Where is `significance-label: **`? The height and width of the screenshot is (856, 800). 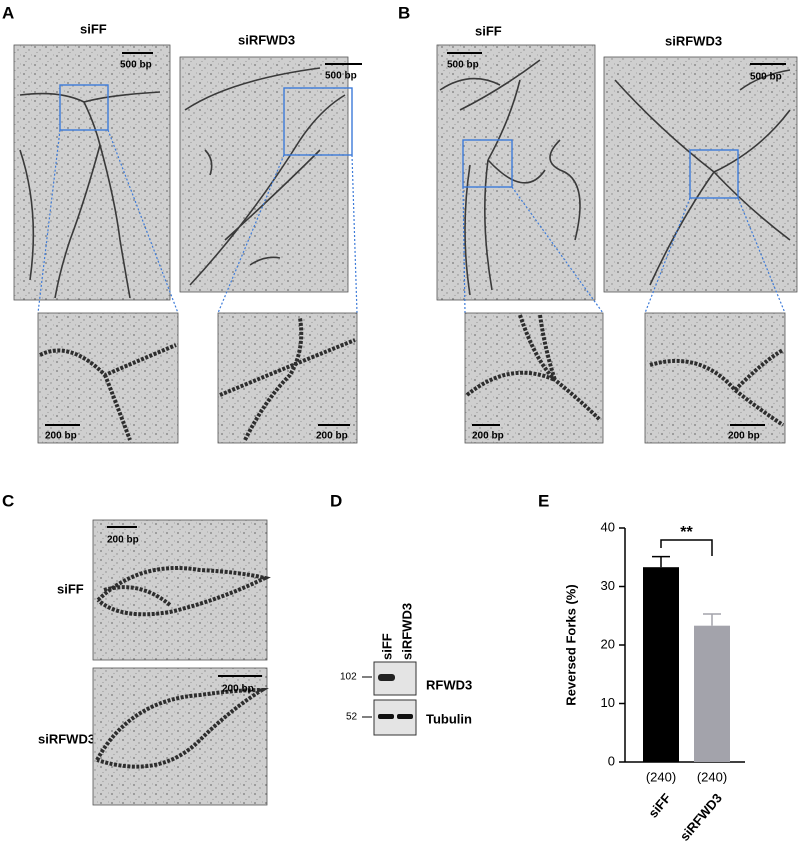 significance-label: ** is located at coordinates (686, 532).